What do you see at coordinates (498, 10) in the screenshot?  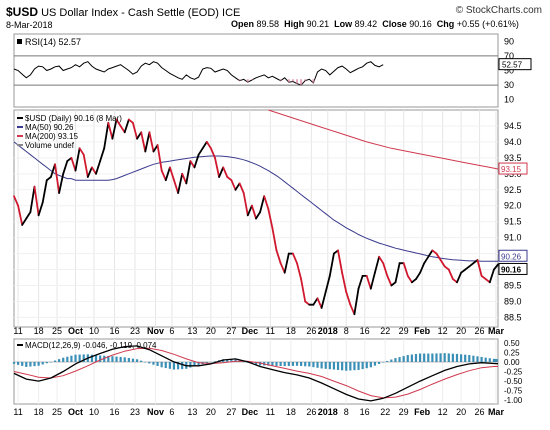 I see `stockcharts-logo: © StockCharts.com` at bounding box center [498, 10].